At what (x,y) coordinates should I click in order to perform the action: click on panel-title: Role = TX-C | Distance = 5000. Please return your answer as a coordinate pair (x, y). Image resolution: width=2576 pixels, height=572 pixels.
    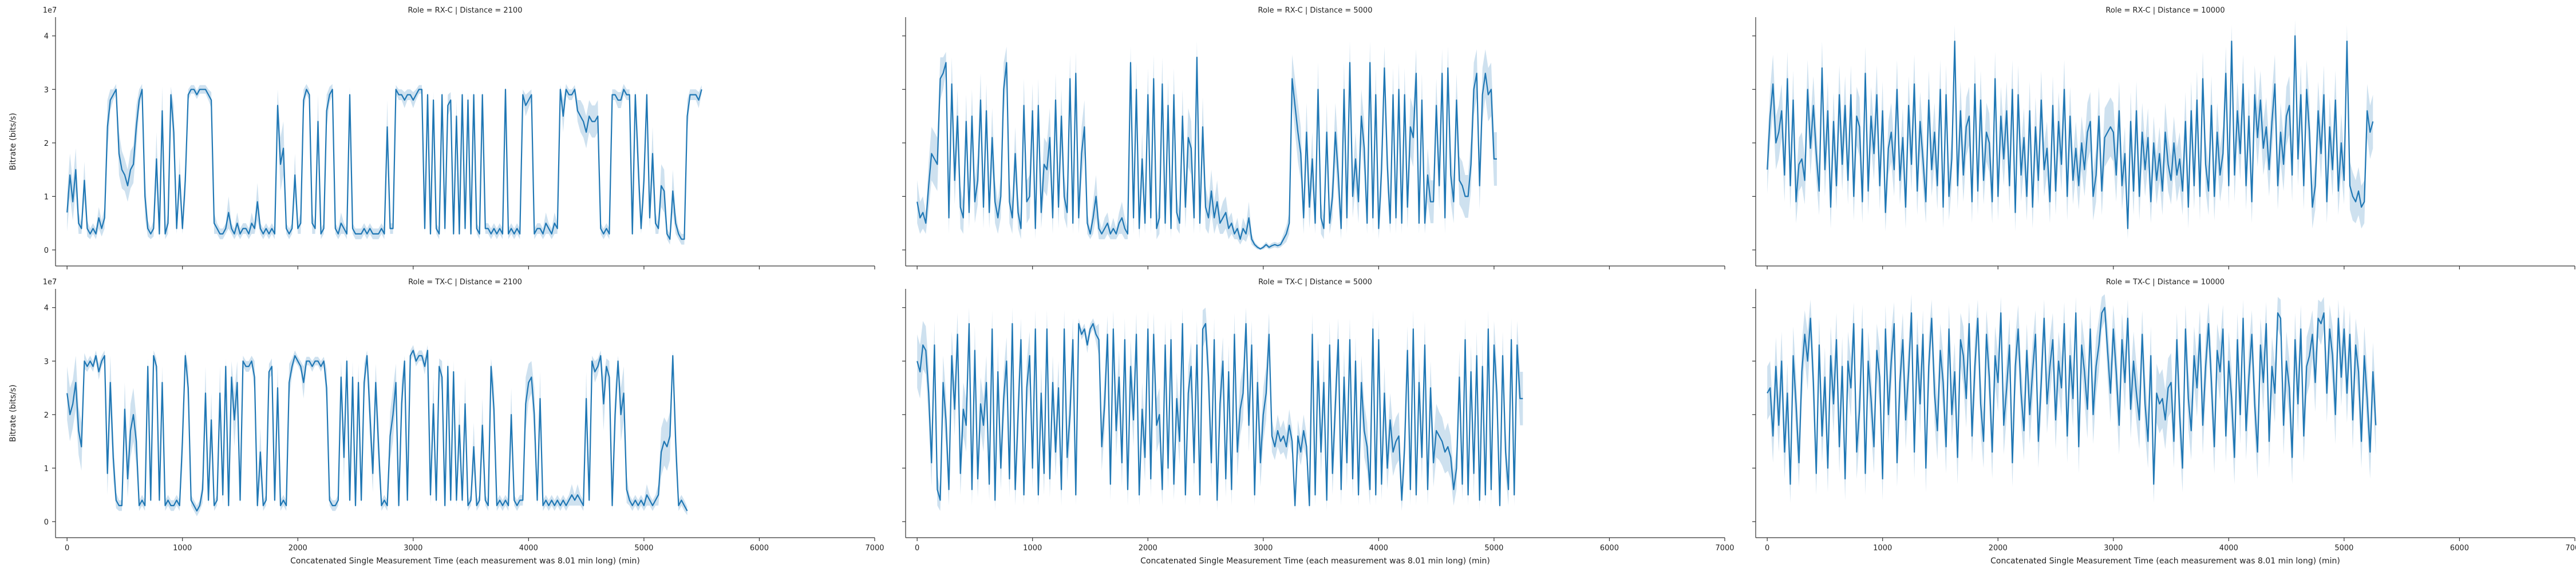
    Looking at the image, I should click on (1315, 282).